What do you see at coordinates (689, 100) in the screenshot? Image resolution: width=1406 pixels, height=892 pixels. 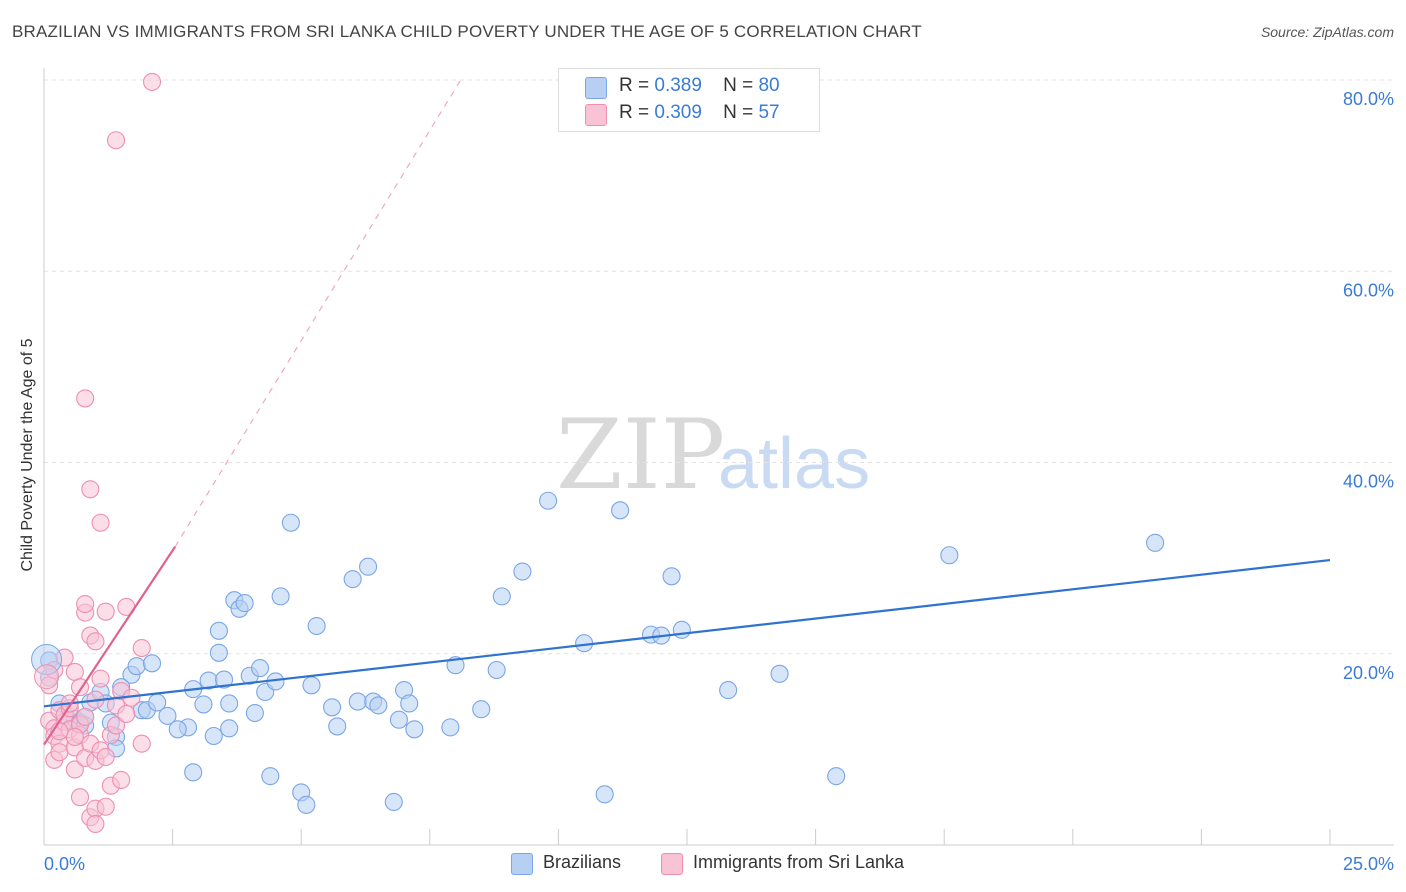 I see `correlation-legend: R = 0.389 N = 80 R = 0.309 N = 57` at bounding box center [689, 100].